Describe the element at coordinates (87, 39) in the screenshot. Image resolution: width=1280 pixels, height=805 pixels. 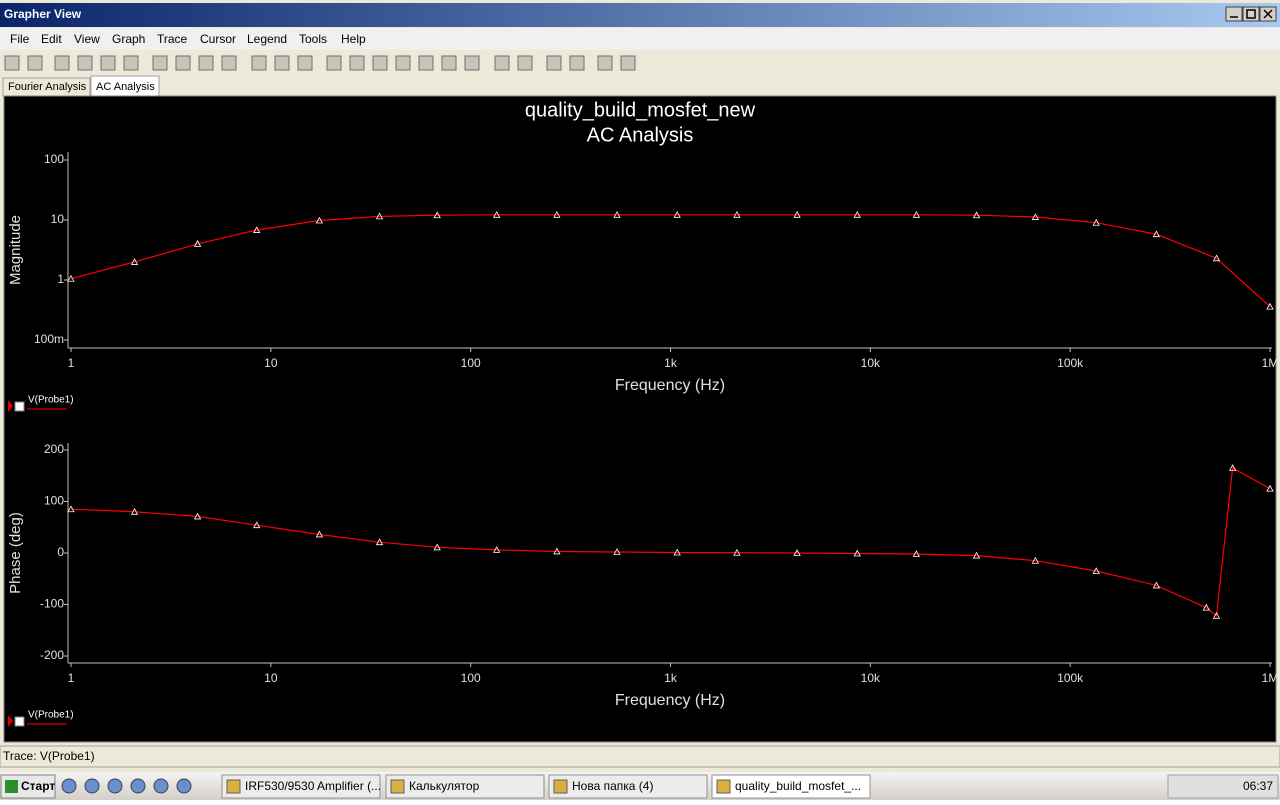
I see `menu-item: View` at that location.